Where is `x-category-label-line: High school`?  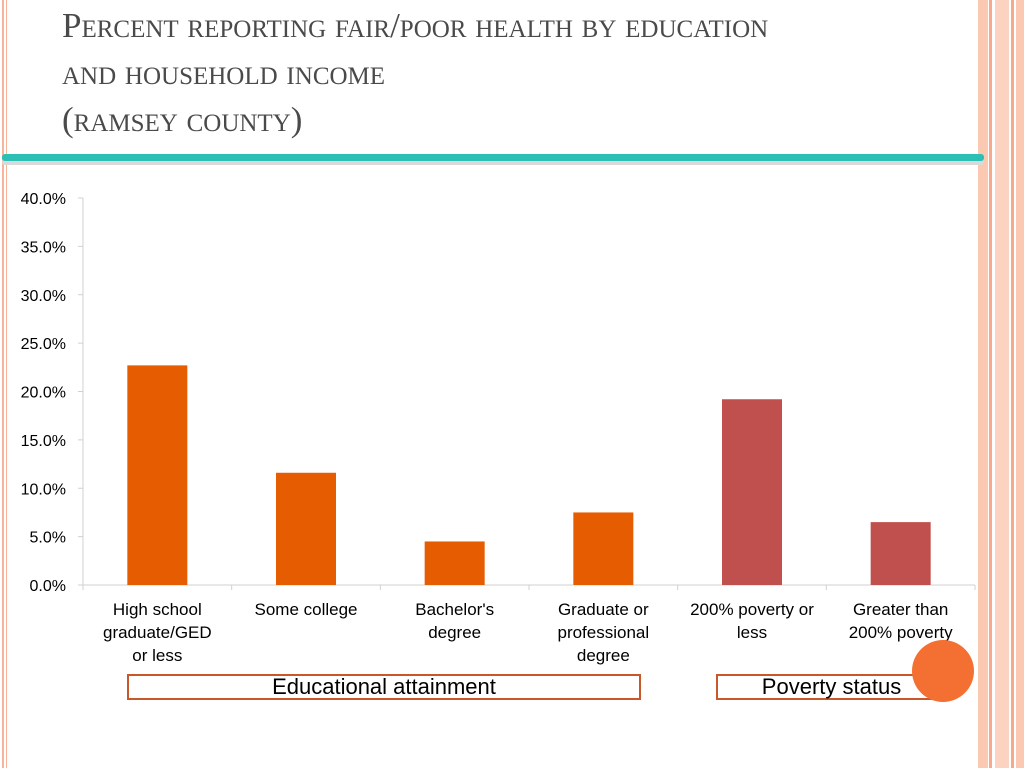
x-category-label-line: High school is located at coordinates (157, 609).